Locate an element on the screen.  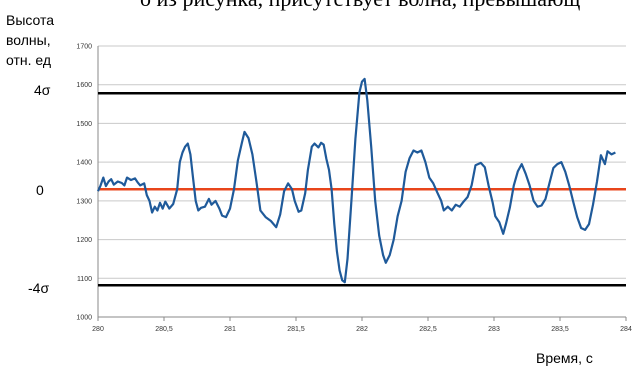
sigma-label-upper: 4σ is located at coordinates (42, 90).